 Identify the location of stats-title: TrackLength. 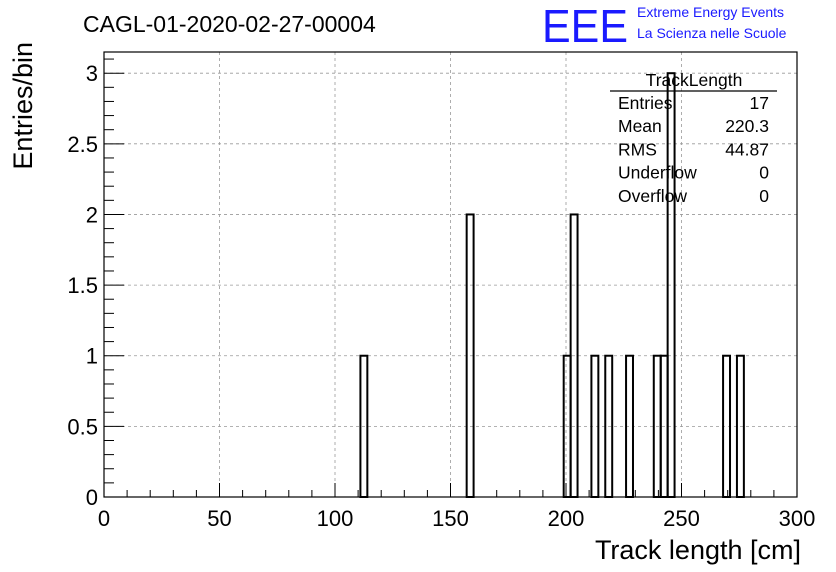
(694, 80).